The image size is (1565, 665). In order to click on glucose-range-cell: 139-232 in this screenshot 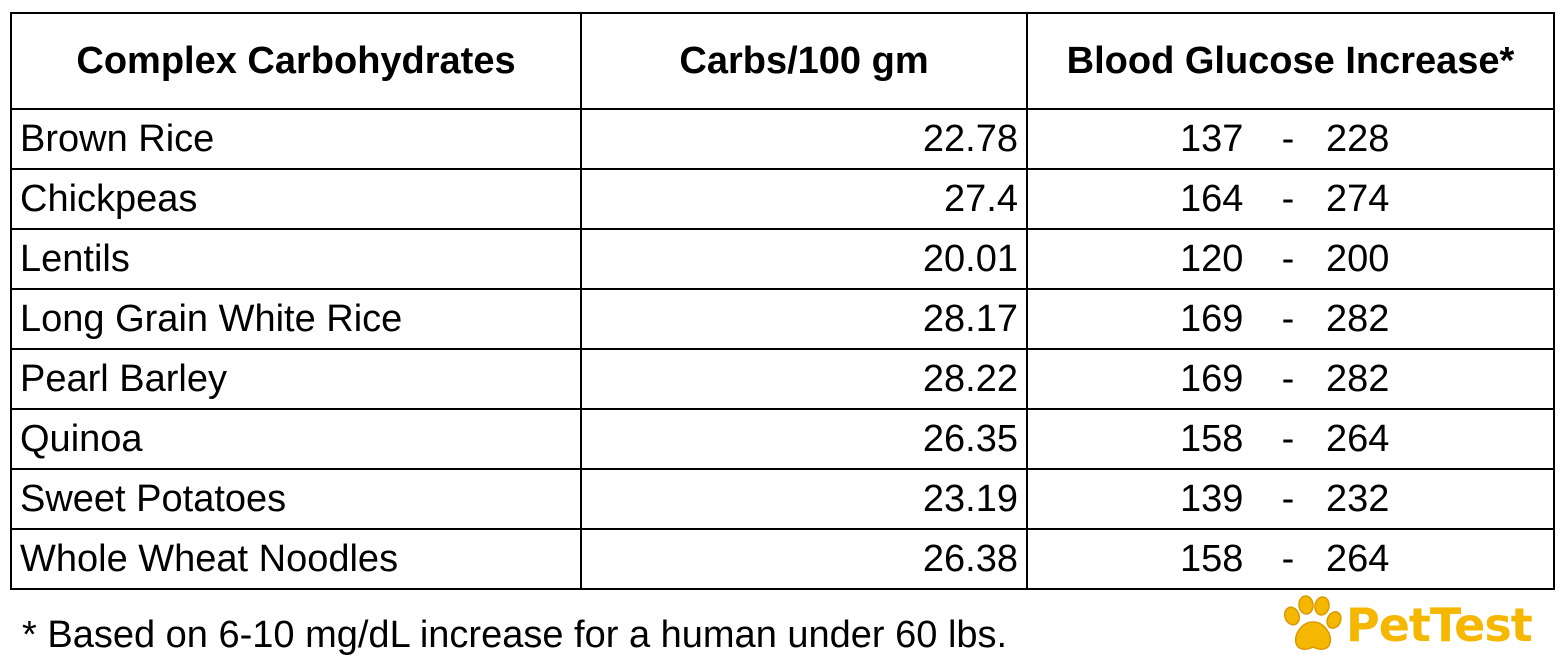, I will do `click(1290, 499)`.